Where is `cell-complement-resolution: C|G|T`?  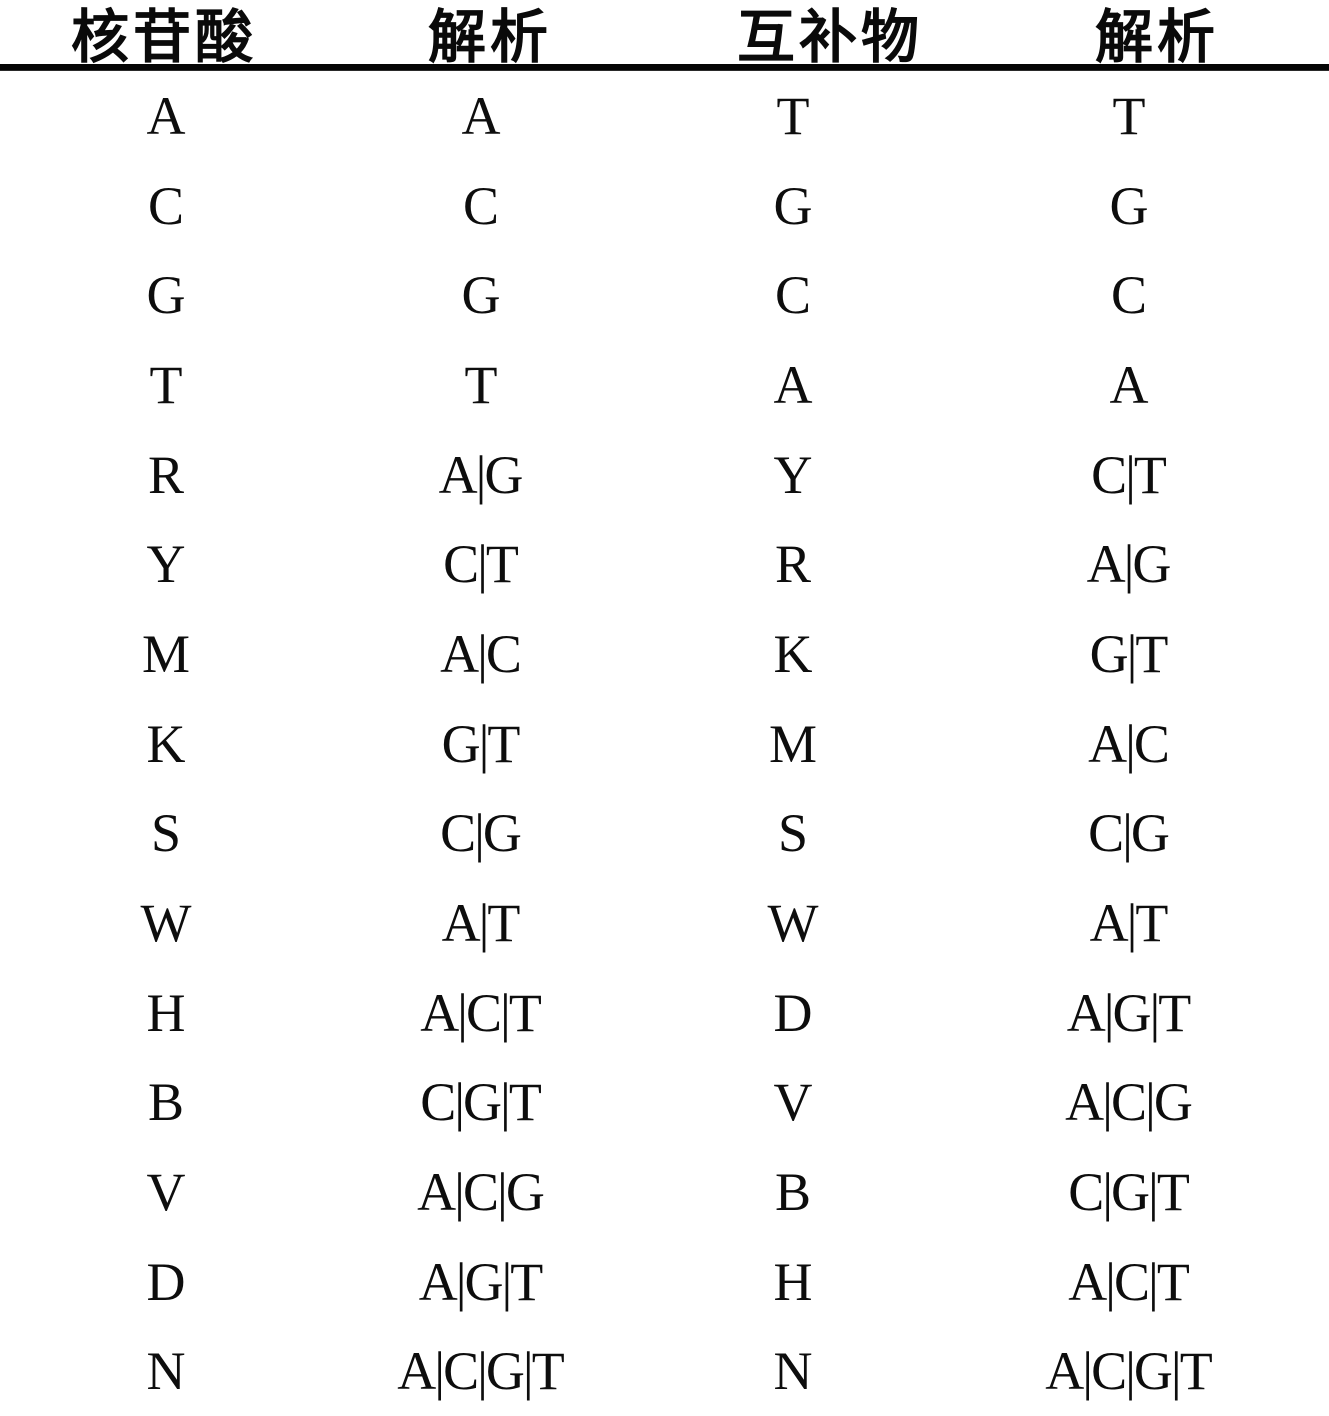
cell-complement-resolution: C|G|T is located at coordinates (1129, 1192).